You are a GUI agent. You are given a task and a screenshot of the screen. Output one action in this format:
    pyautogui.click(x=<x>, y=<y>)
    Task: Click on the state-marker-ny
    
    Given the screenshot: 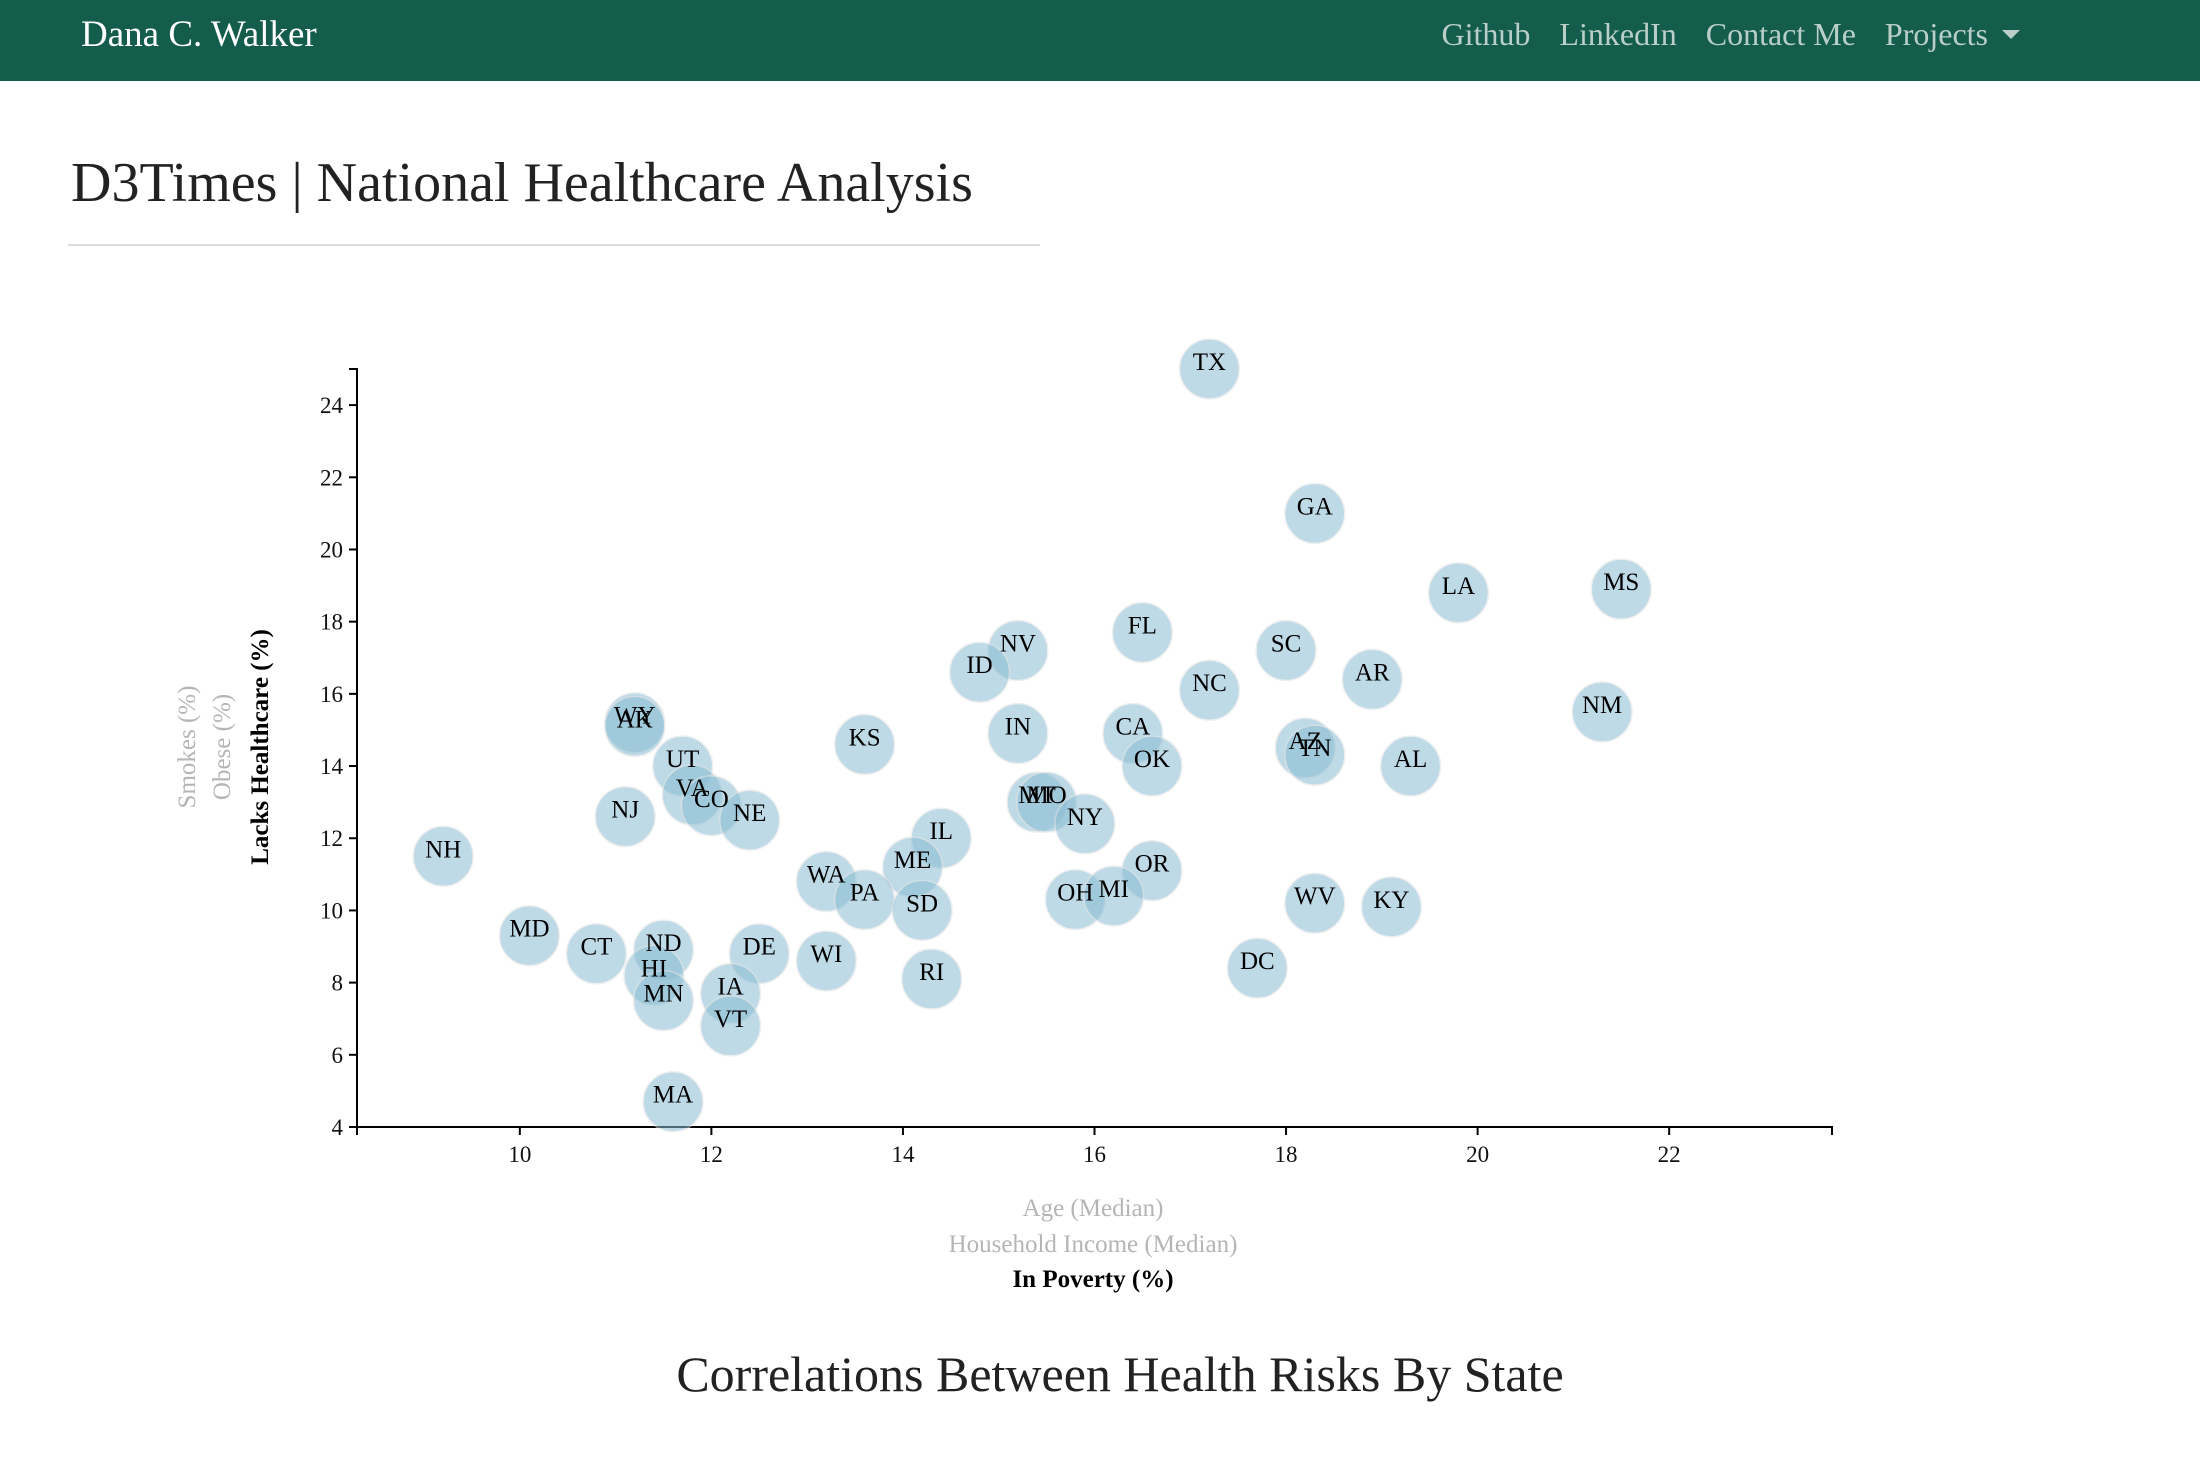 What is the action you would take?
    pyautogui.click(x=1085, y=824)
    